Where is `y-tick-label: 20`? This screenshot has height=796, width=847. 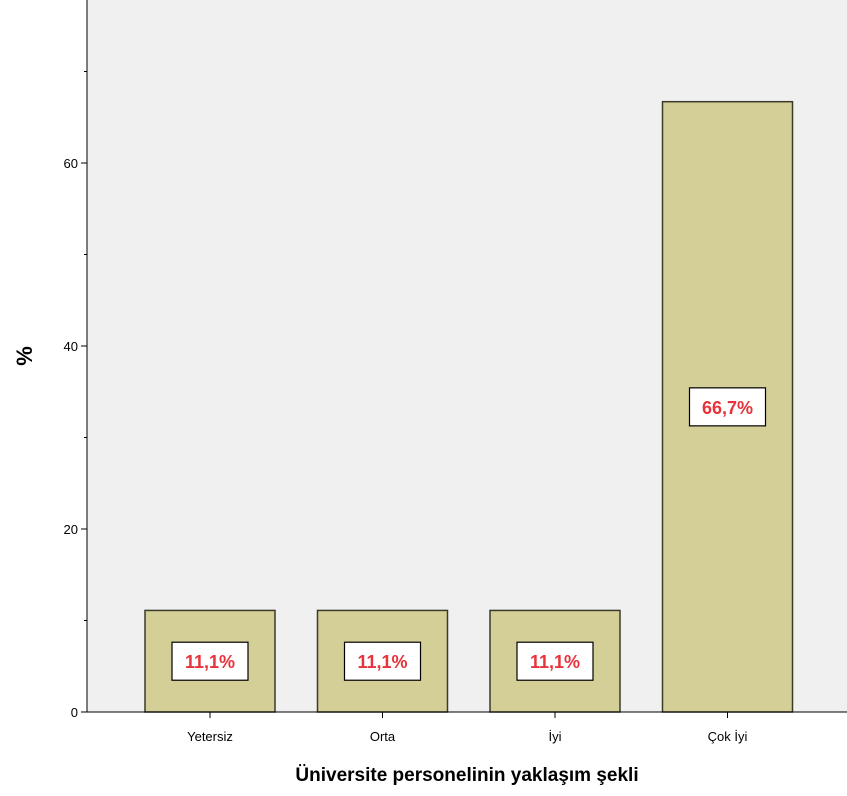
y-tick-label: 20 is located at coordinates (71, 529).